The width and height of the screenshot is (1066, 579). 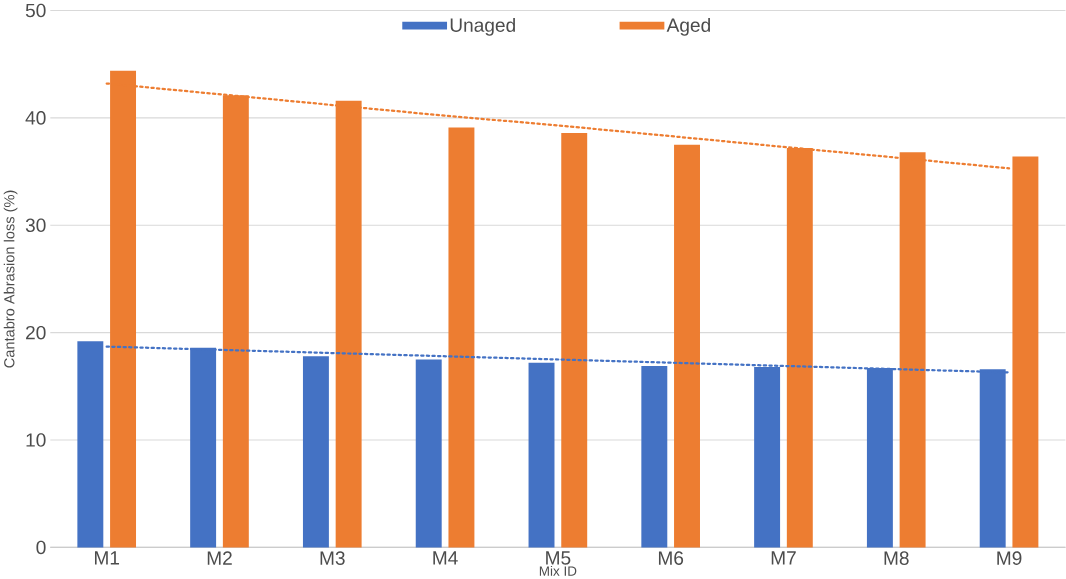 I want to click on x-tick-label: M2, so click(x=219, y=558).